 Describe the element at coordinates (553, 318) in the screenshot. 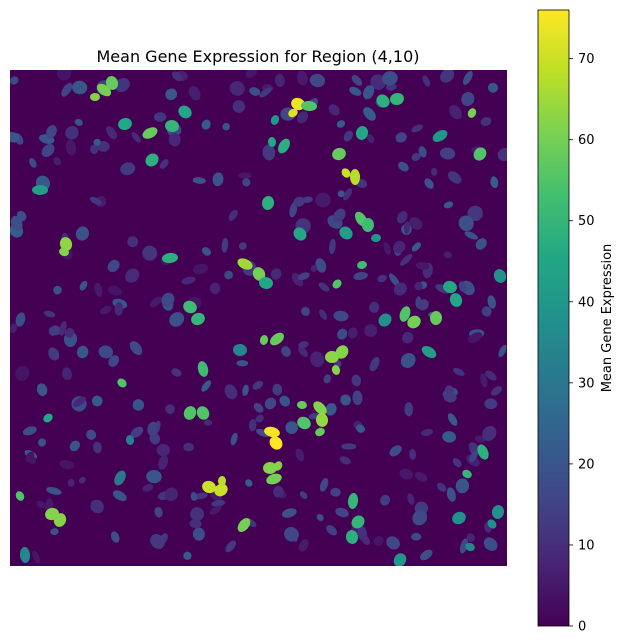

I see `colorbar` at that location.